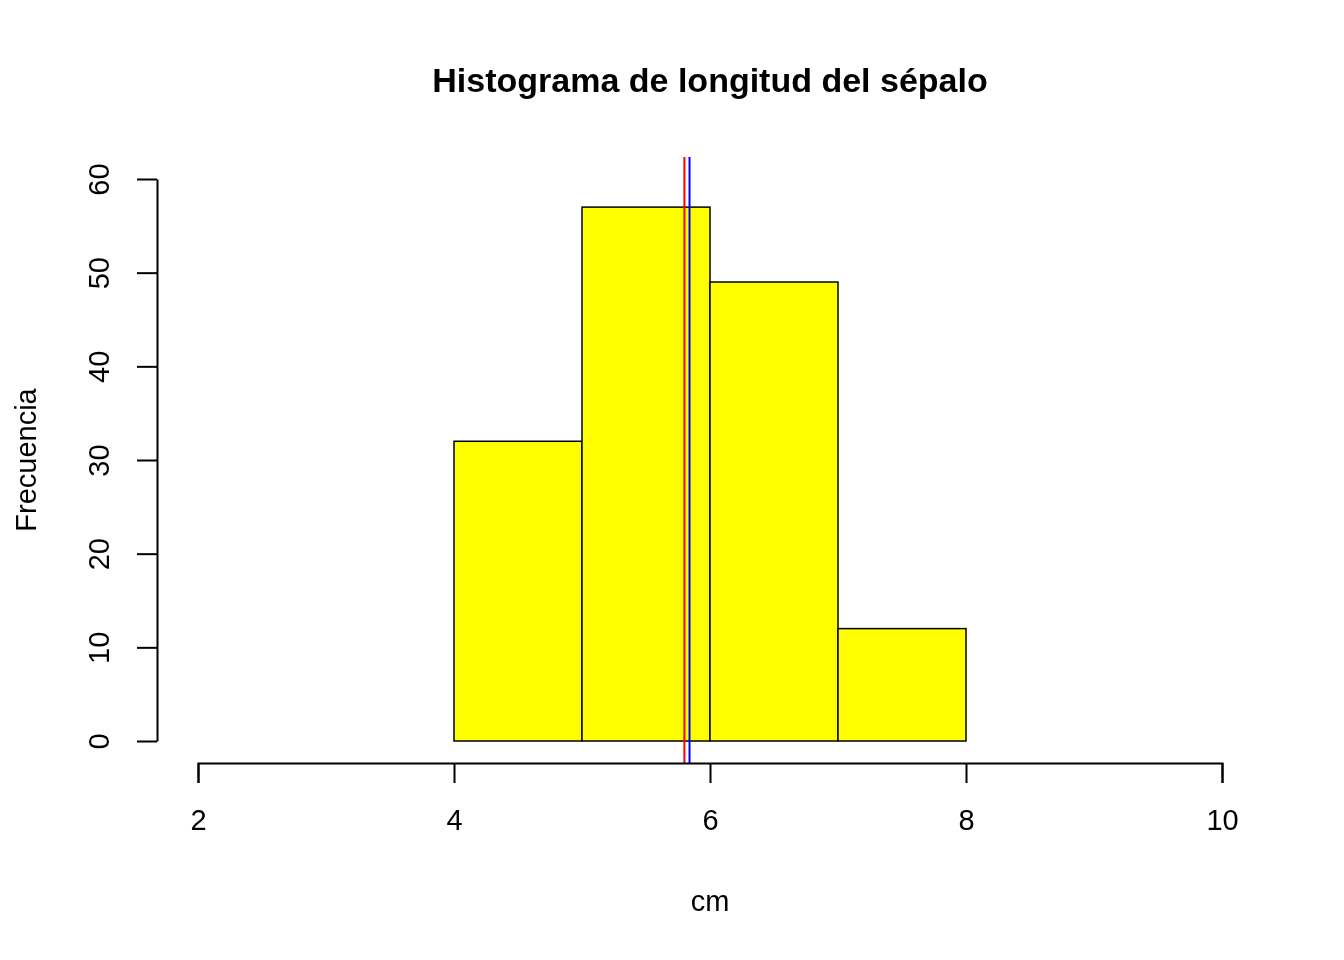 The height and width of the screenshot is (960, 1344). Describe the element at coordinates (966, 819) in the screenshot. I see `x-tick-label: 8` at that location.